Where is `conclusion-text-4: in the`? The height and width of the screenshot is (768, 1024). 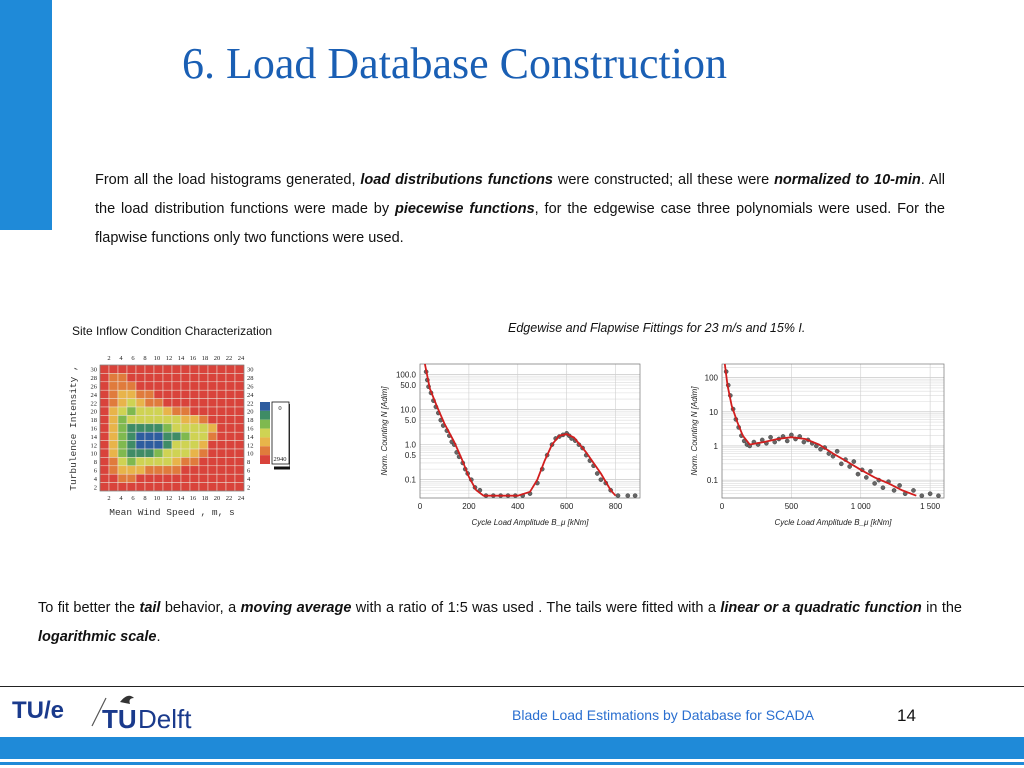
conclusion-text-4: in the is located at coordinates (941, 608).